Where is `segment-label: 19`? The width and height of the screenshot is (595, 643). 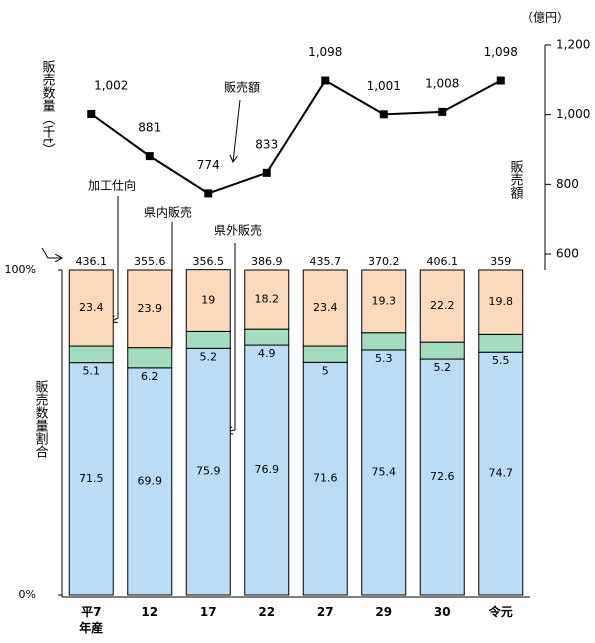 segment-label: 19 is located at coordinates (208, 300).